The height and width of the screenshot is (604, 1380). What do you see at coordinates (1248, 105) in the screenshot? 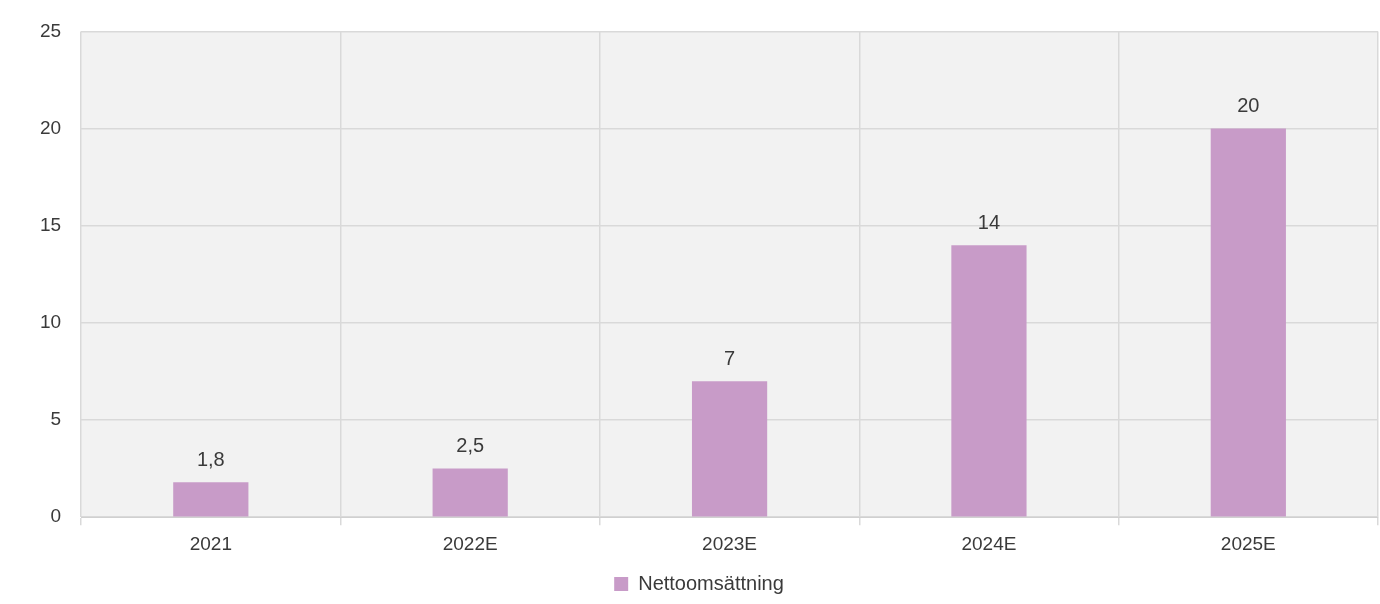
I see `data-label: 20` at bounding box center [1248, 105].